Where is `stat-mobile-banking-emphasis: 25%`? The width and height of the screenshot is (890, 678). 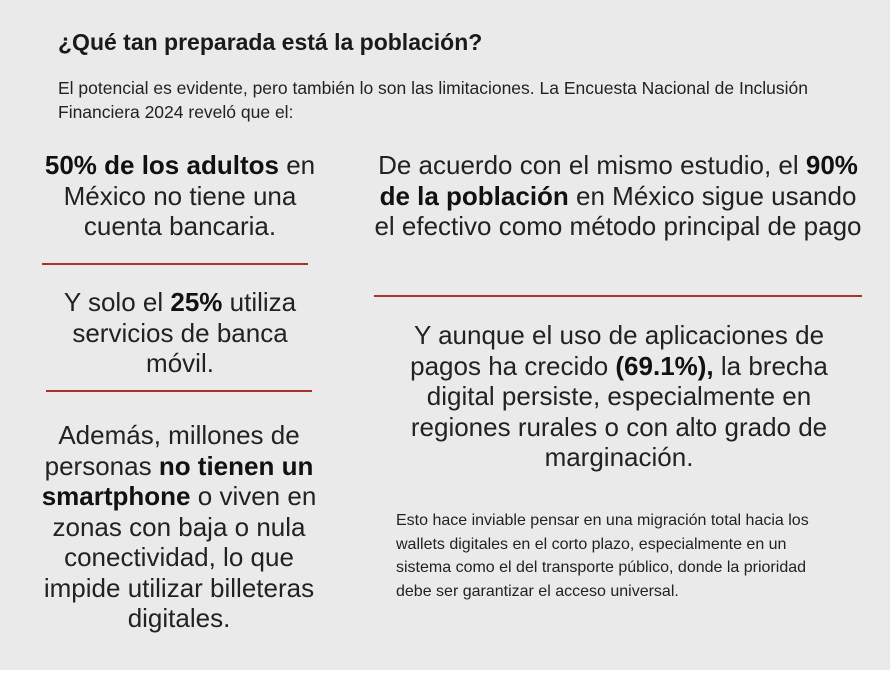 stat-mobile-banking-emphasis: 25% is located at coordinates (196, 302).